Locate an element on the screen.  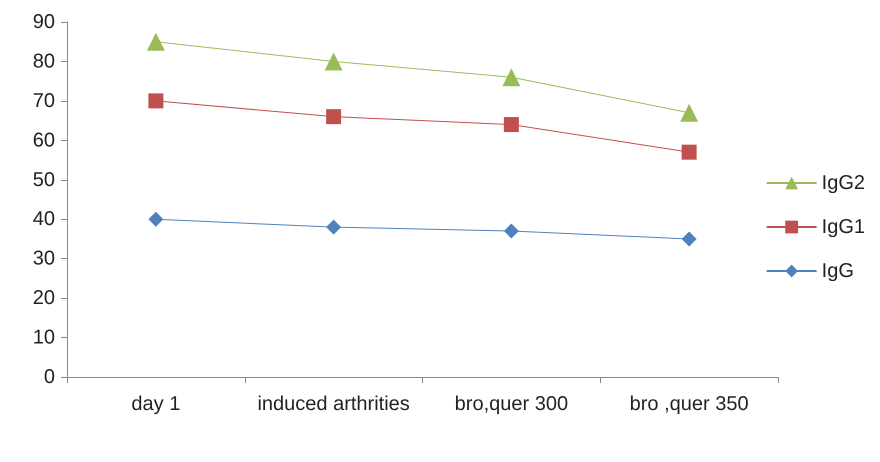
y-tick-label: 10 is located at coordinates (43, 337).